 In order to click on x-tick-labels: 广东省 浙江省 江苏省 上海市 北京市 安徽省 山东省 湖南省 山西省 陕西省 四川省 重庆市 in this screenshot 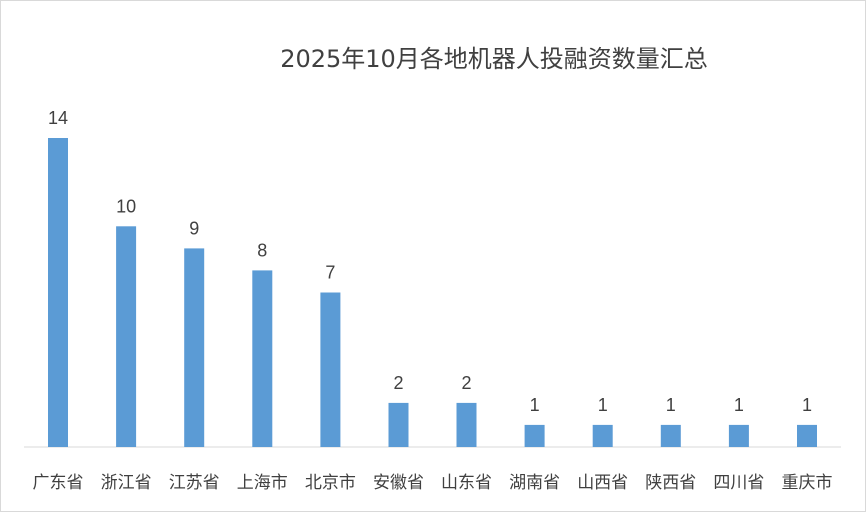, I will do `click(433, 483)`.